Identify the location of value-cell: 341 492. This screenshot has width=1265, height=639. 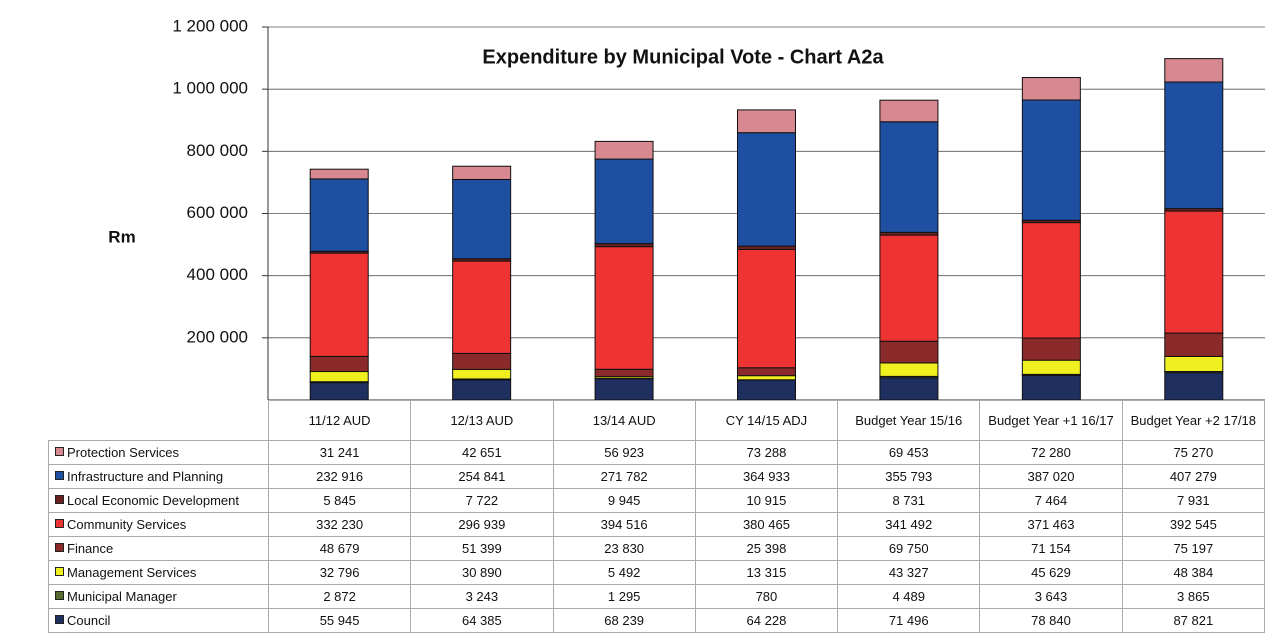
(909, 524).